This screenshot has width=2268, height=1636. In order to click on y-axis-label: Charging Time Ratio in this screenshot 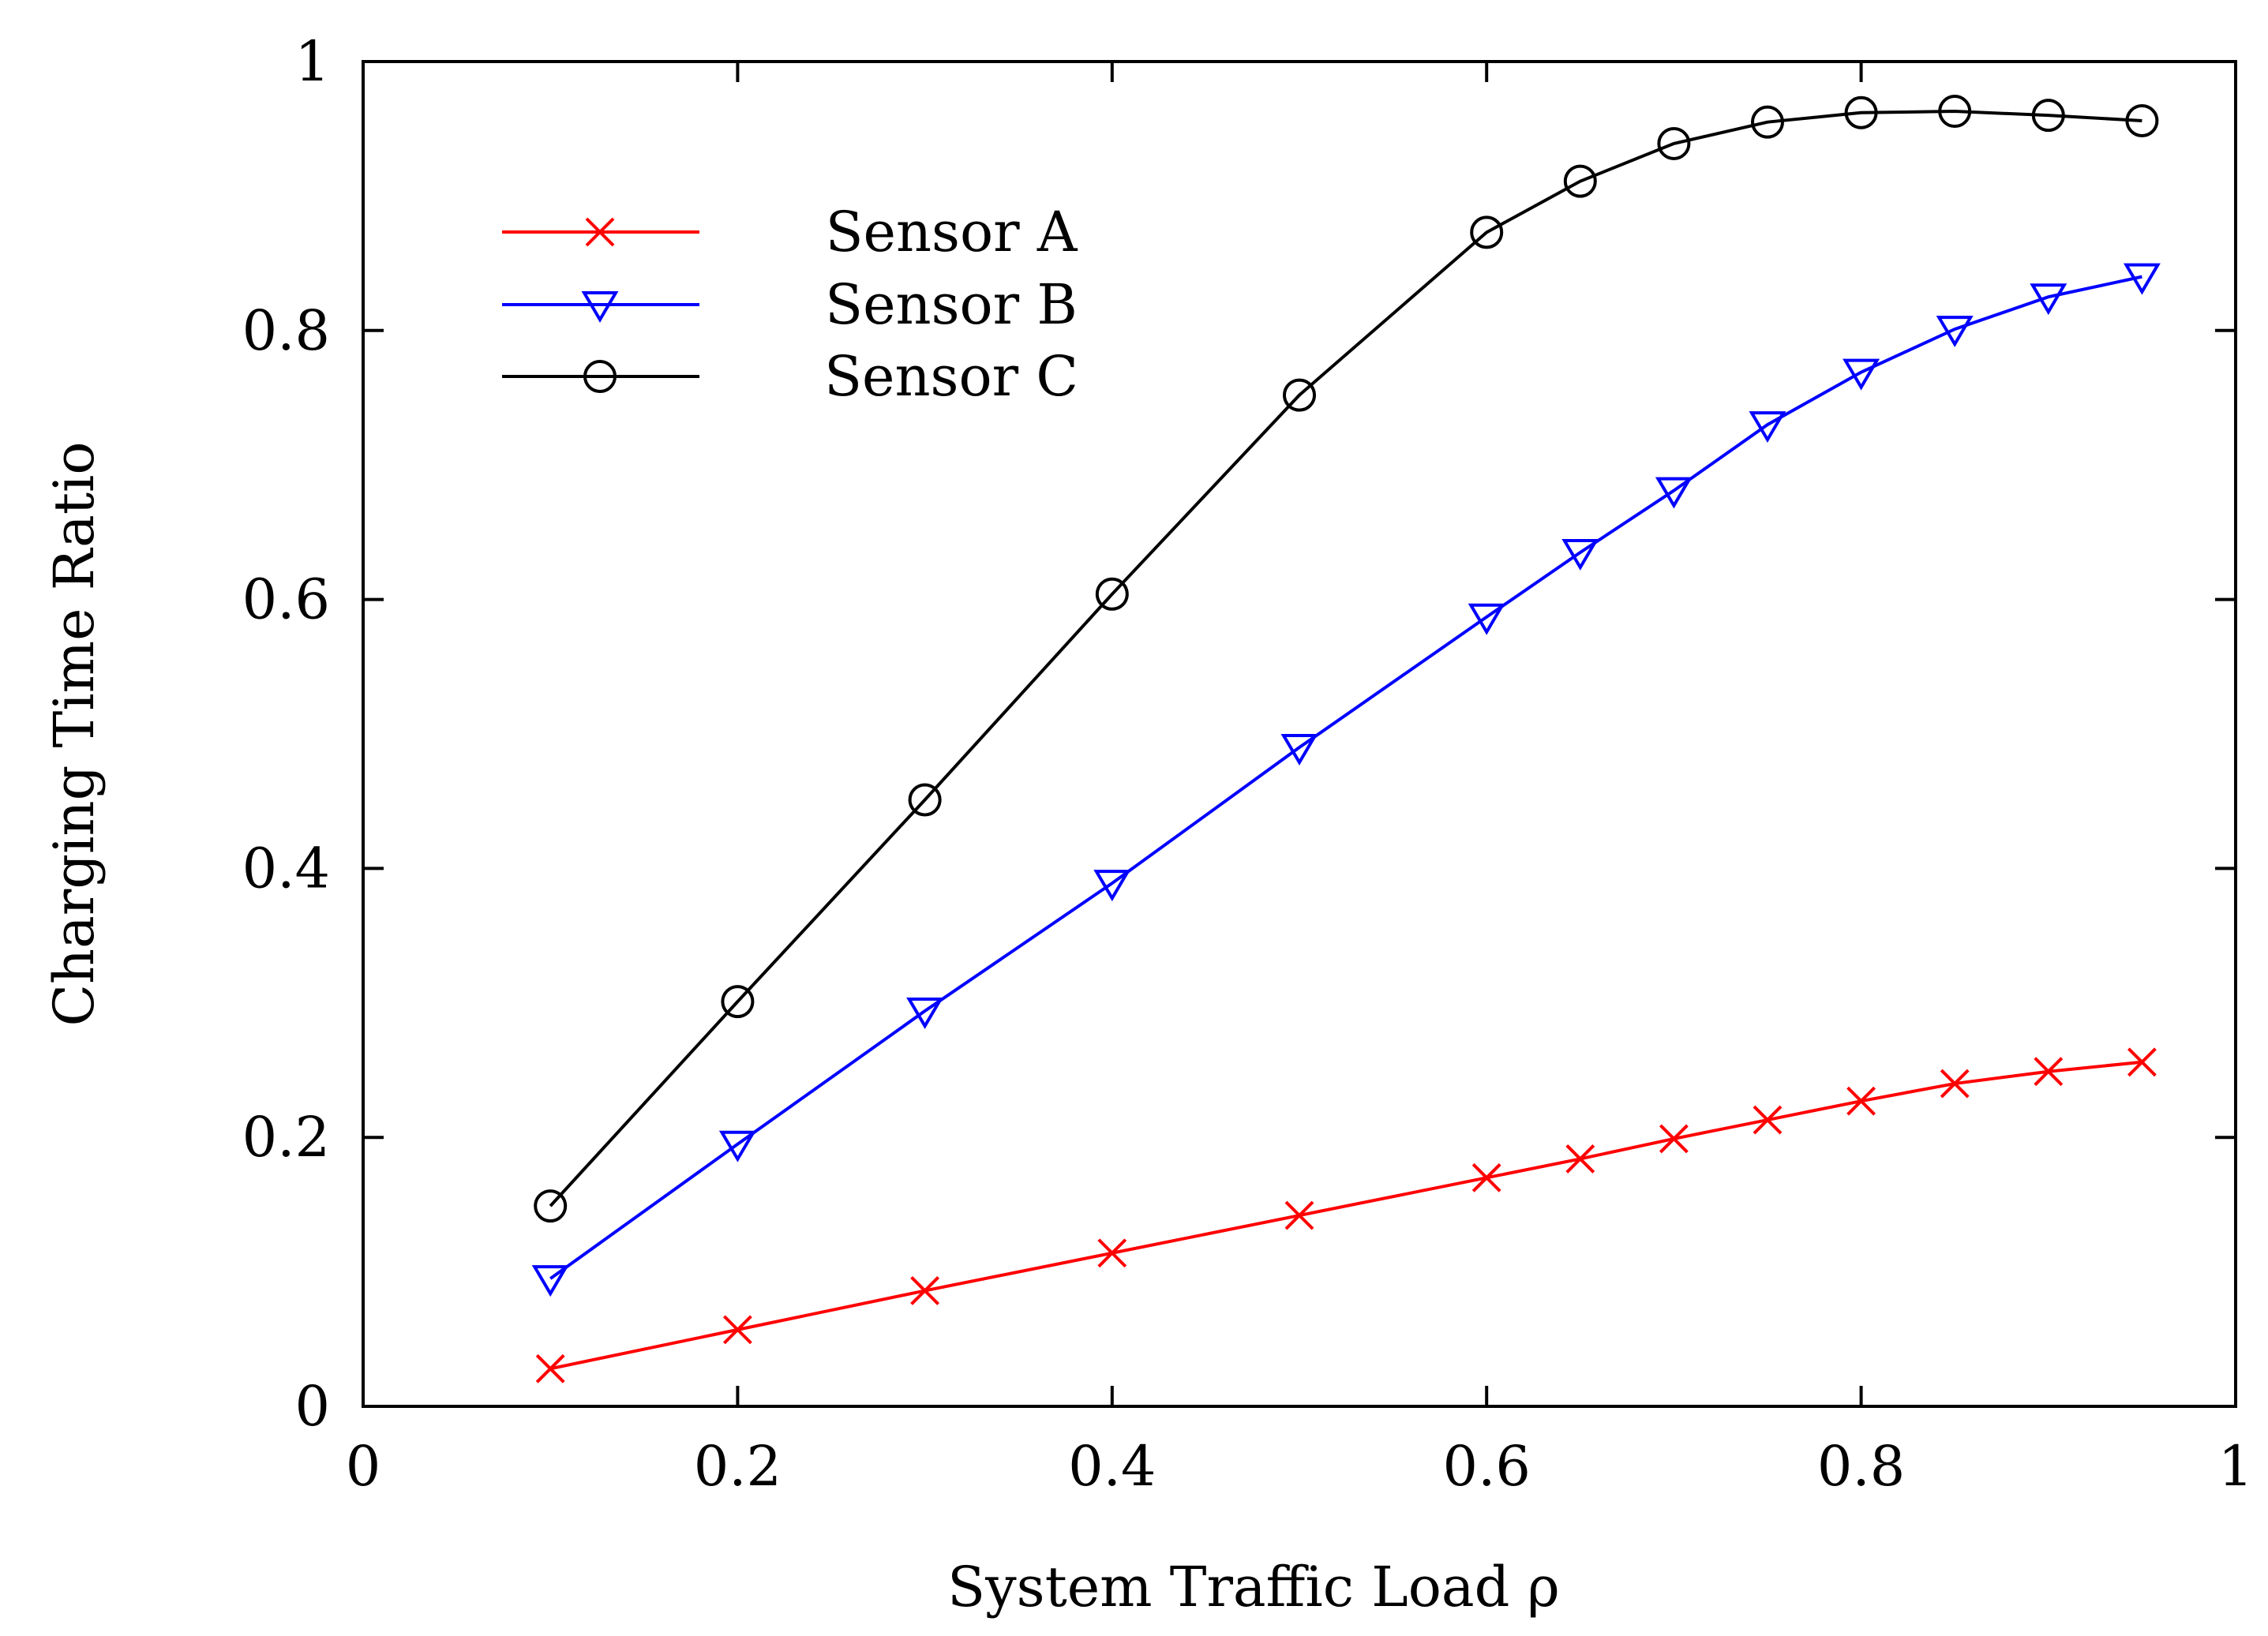, I will do `click(74, 733)`.